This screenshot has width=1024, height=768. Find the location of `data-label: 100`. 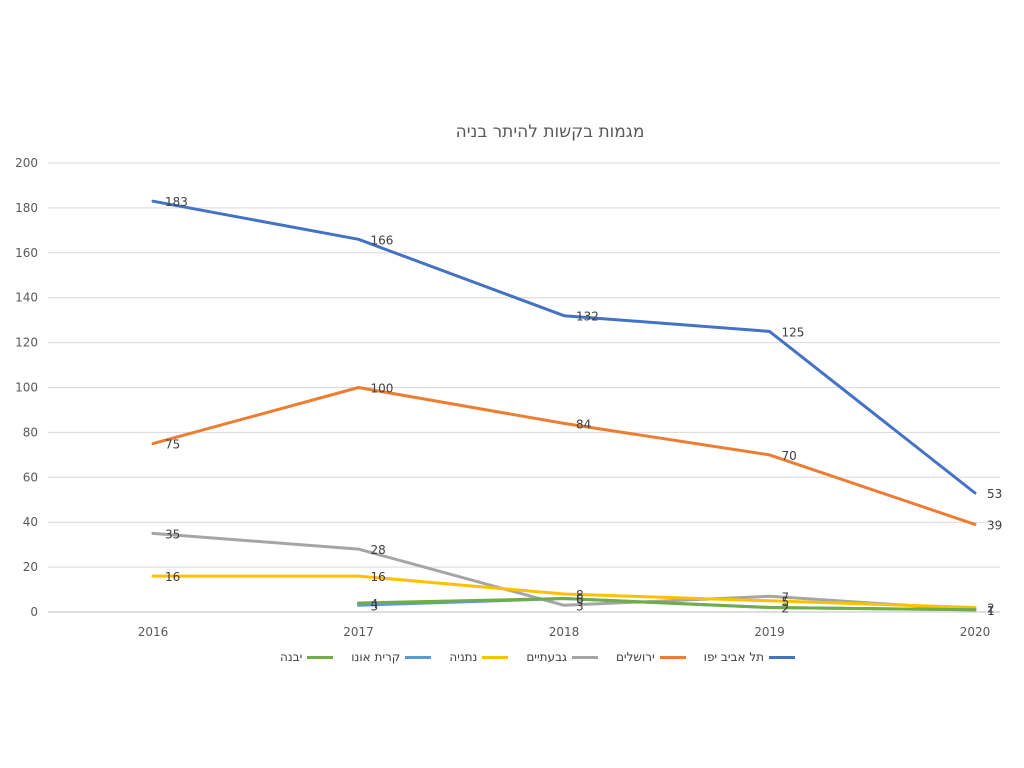

data-label: 100 is located at coordinates (382, 389).